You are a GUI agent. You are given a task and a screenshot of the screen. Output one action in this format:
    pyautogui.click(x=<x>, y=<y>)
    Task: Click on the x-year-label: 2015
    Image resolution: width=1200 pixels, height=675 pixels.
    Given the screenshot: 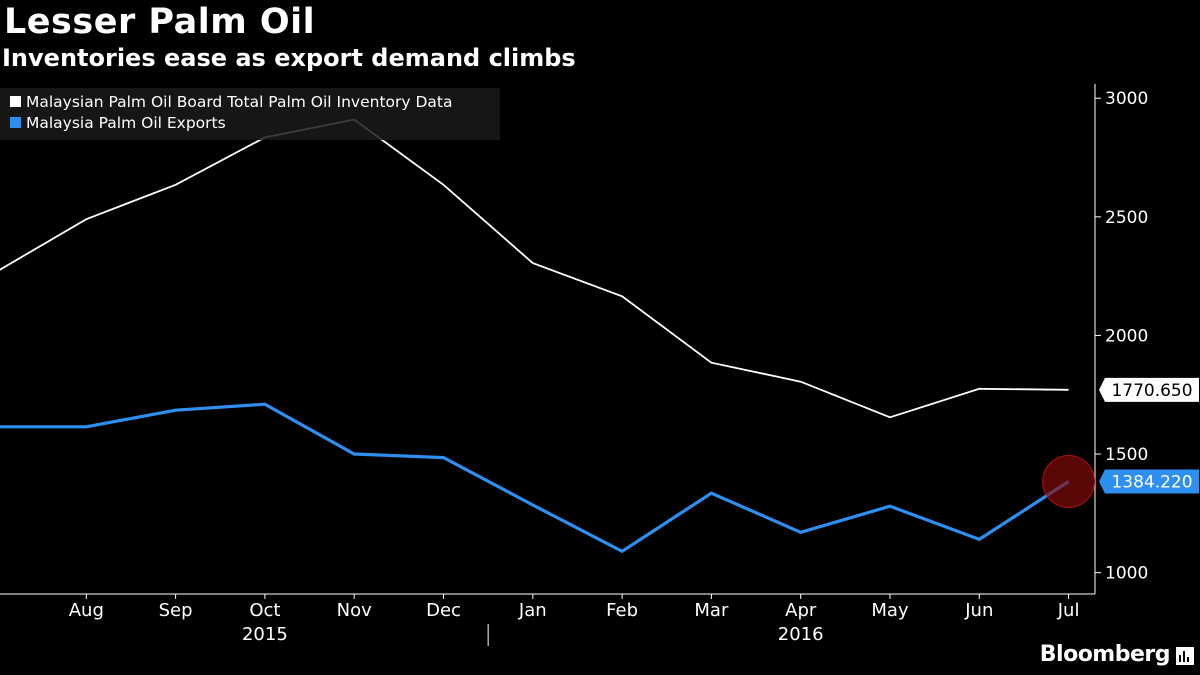 What is the action you would take?
    pyautogui.click(x=265, y=634)
    